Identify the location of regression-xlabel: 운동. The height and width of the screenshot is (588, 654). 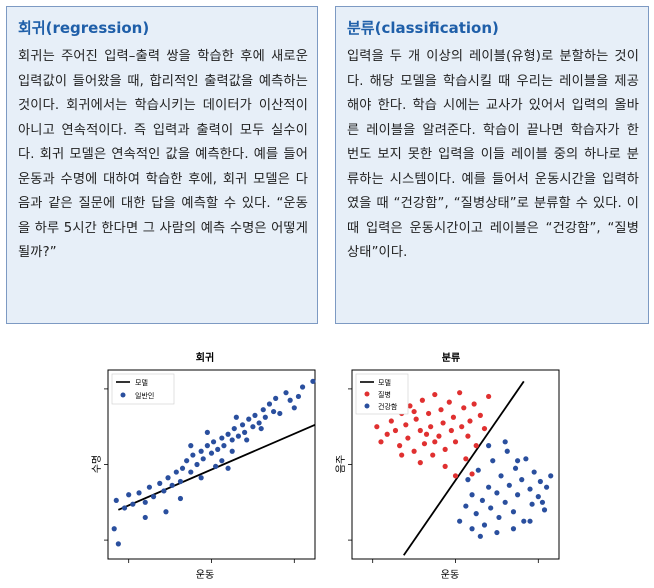
(205, 575).